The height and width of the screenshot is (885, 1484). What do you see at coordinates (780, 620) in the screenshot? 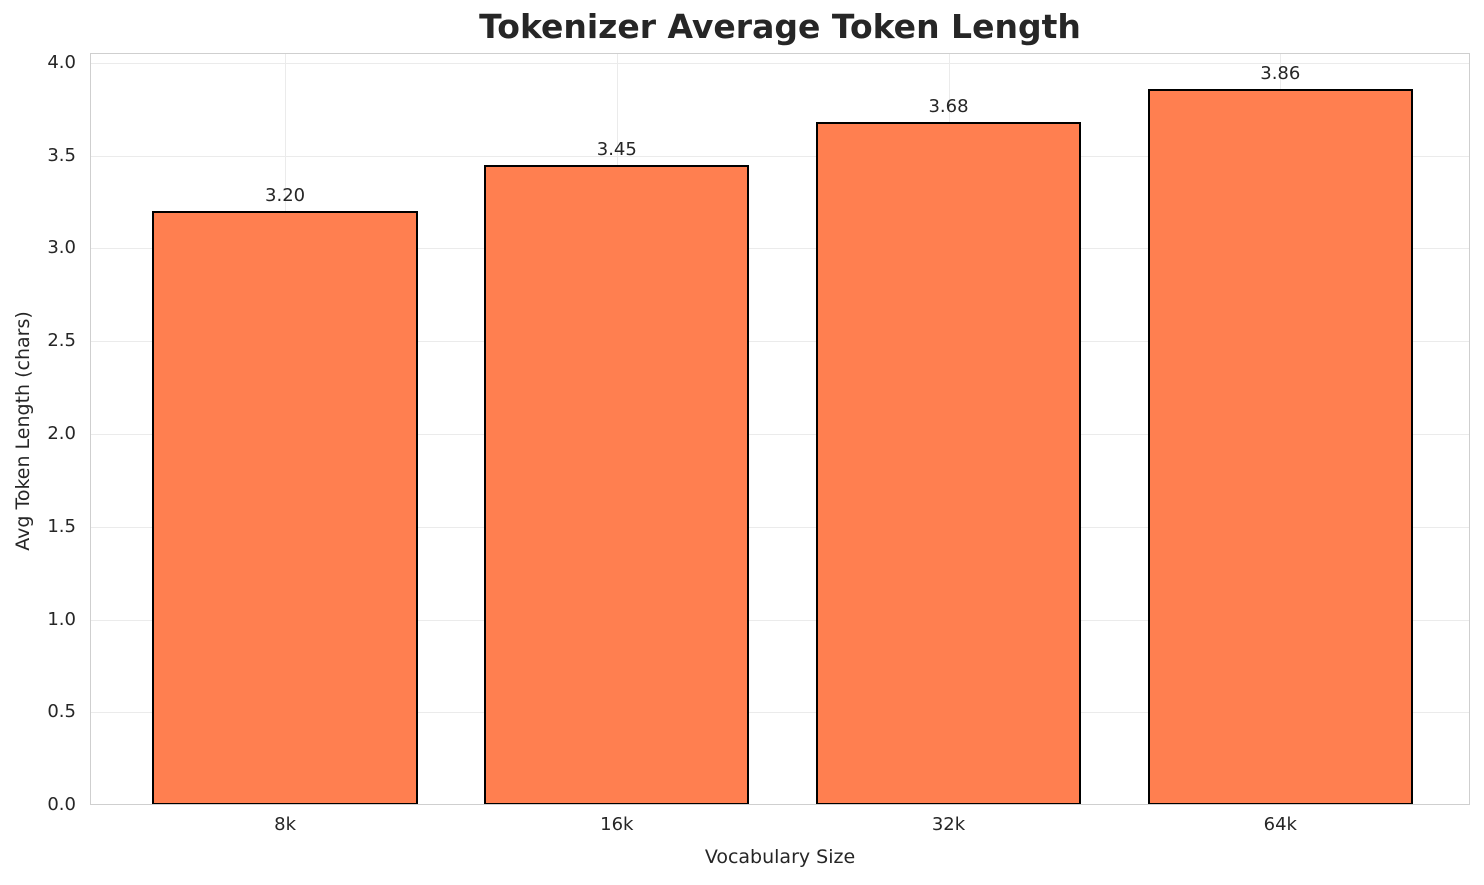
I see `gridline-y-1.0` at bounding box center [780, 620].